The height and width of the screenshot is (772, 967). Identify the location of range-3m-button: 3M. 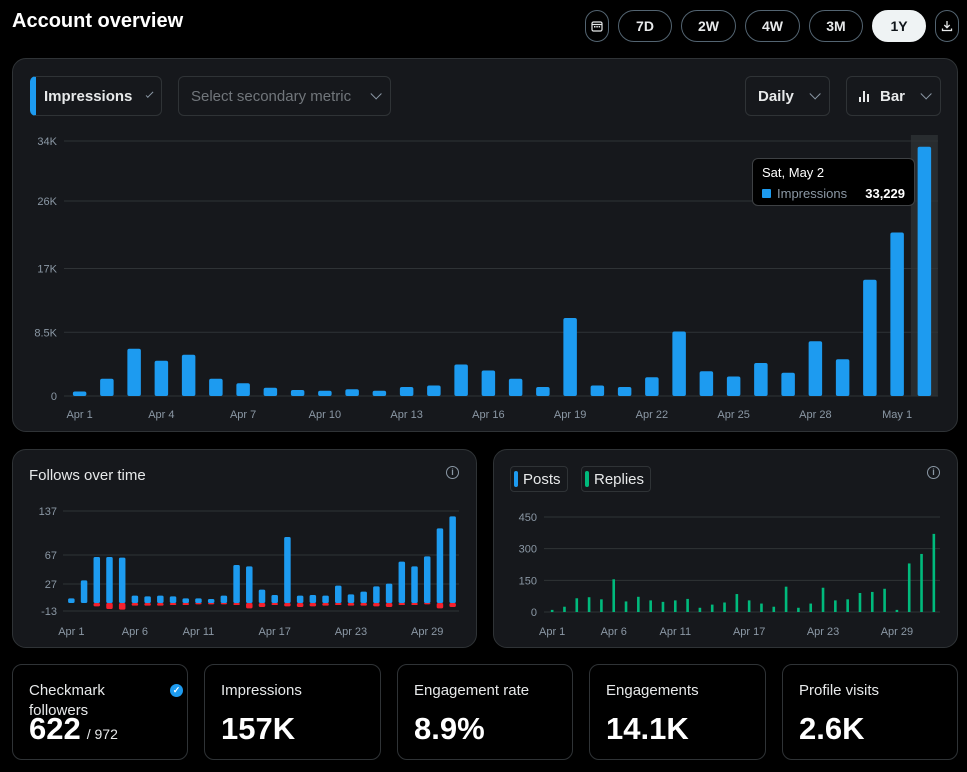
(836, 26).